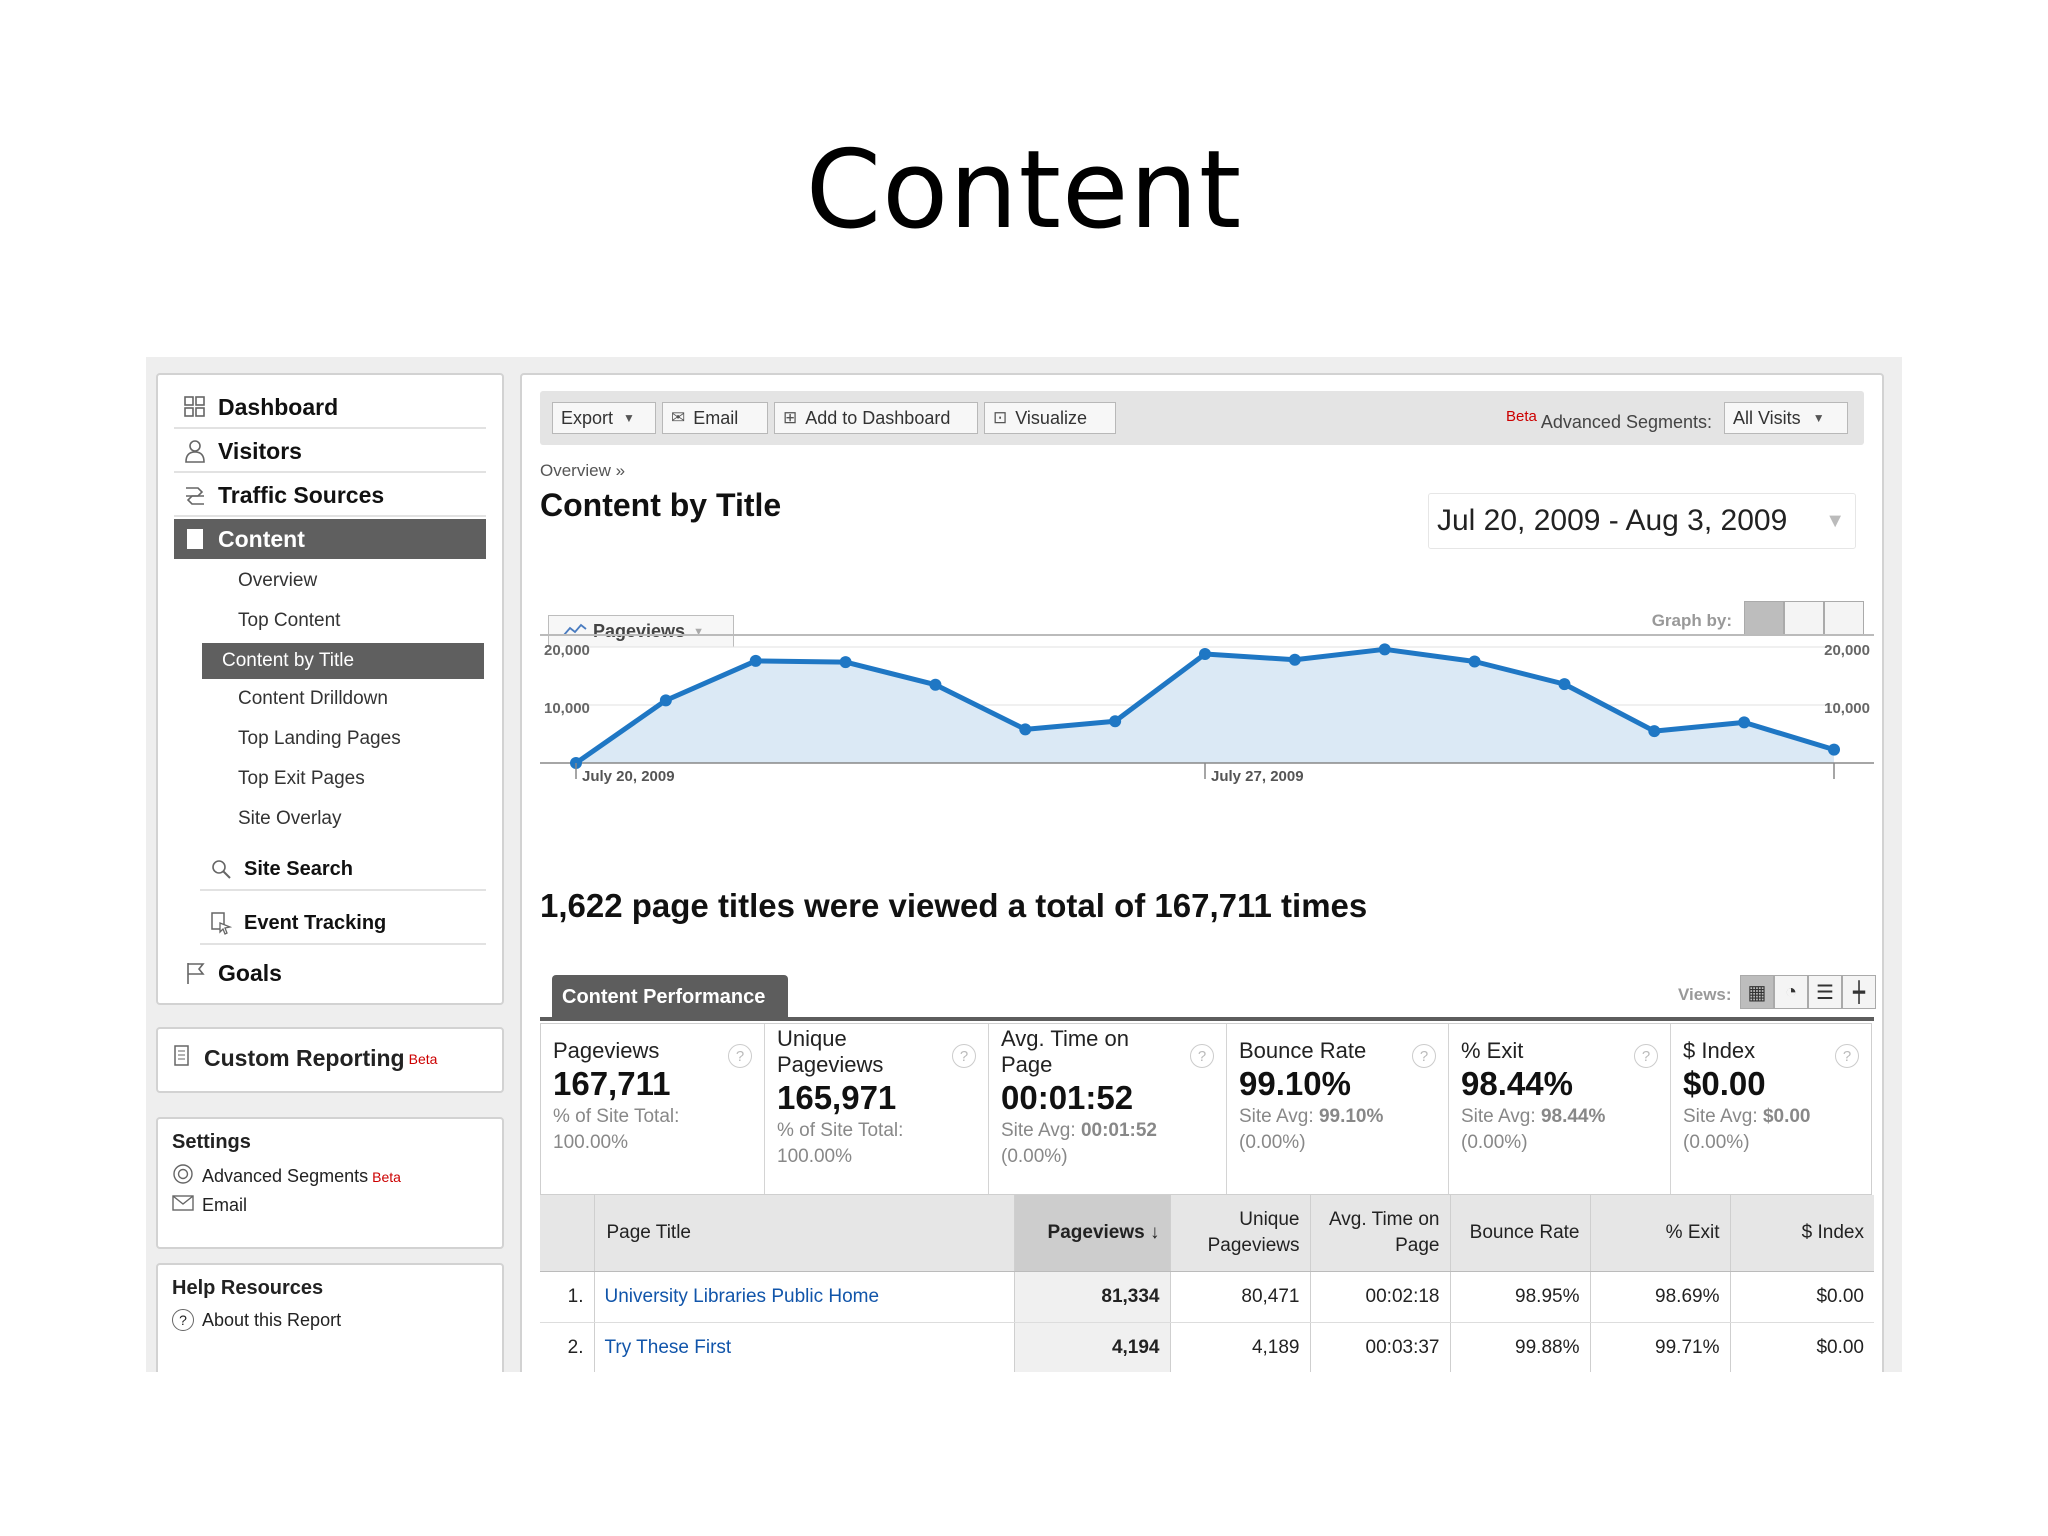 This screenshot has height=1536, width=2048. Describe the element at coordinates (1295, 1083) in the screenshot. I see `stat-value: 99.10%` at that location.